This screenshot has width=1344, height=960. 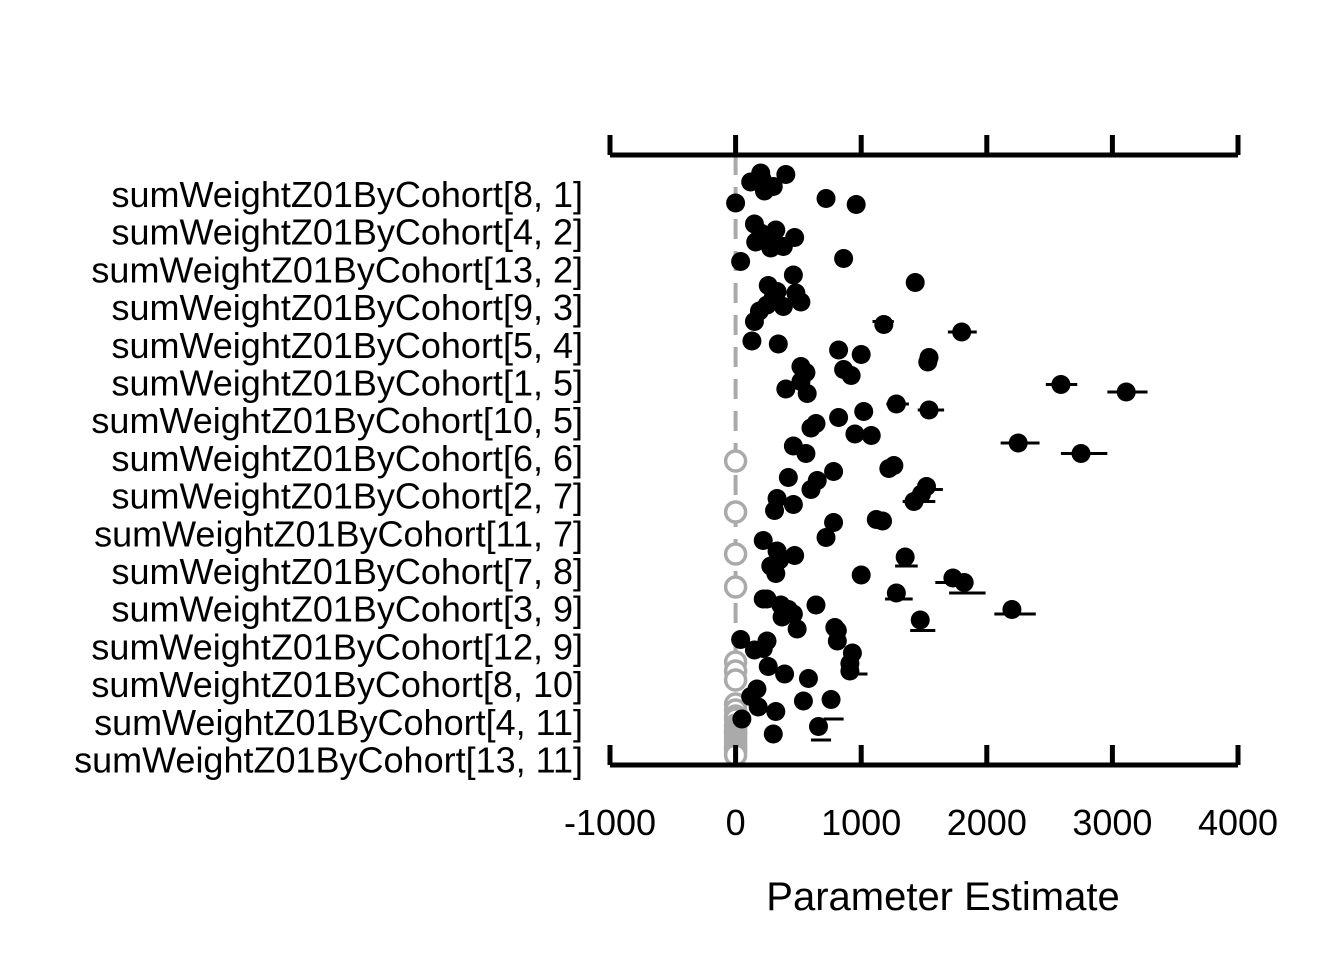 I want to click on y-tick-label: sumWeightZ01ByCohort[4, 11], so click(x=338, y=722).